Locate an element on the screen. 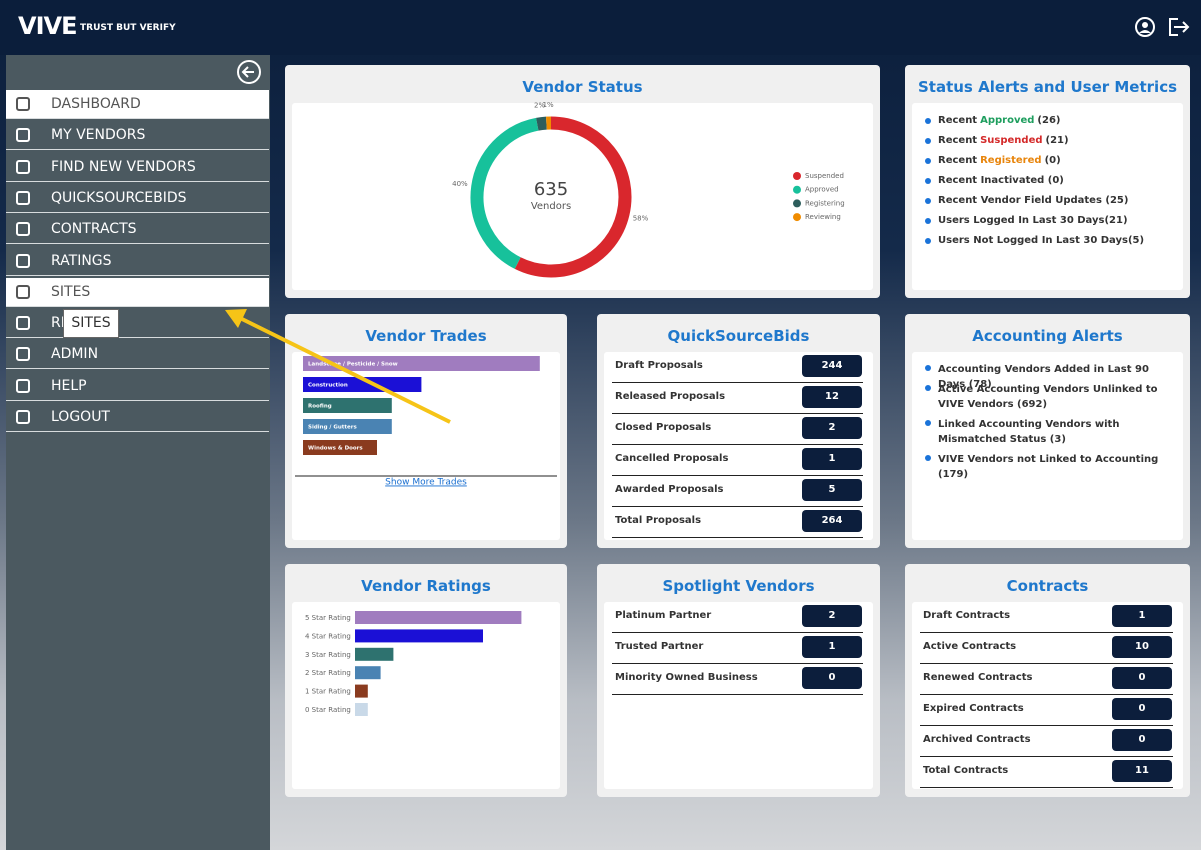  count-row: Awarded Proposals 5 is located at coordinates (737, 491).